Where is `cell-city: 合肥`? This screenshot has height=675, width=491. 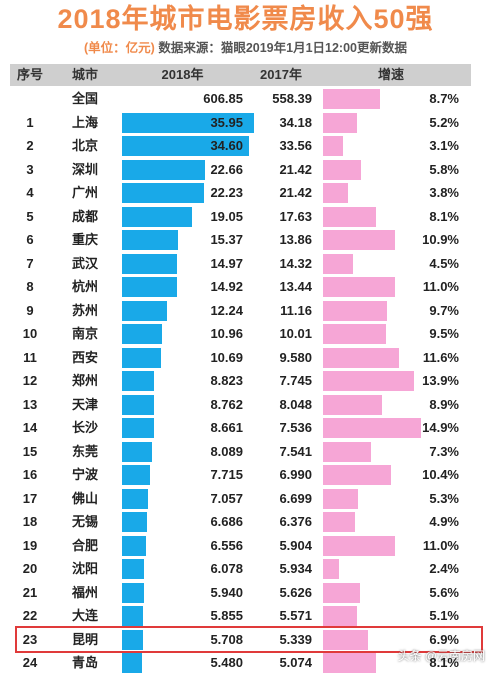 cell-city: 合肥 is located at coordinates (84, 545).